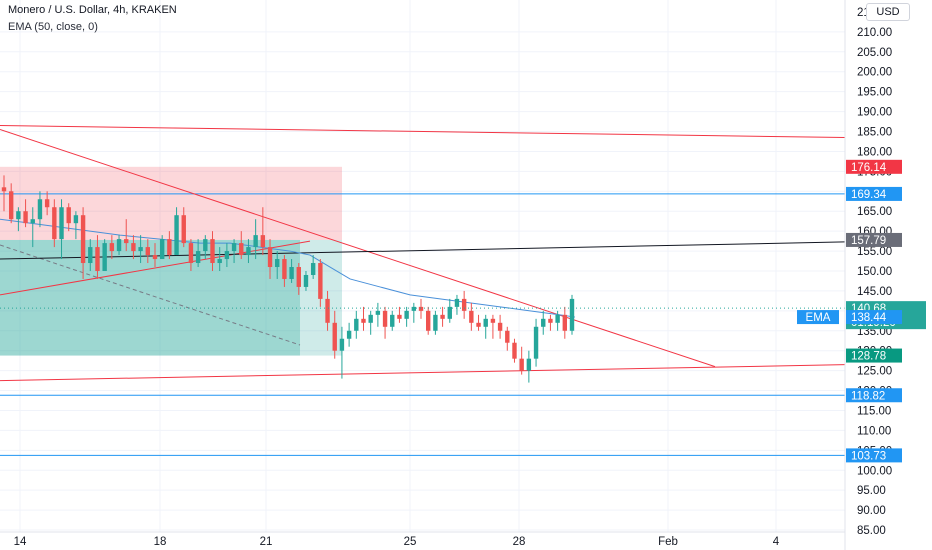 Image resolution: width=932 pixels, height=550 pixels. What do you see at coordinates (871, 491) in the screenshot?
I see `y-tick-label: 95.00` at bounding box center [871, 491].